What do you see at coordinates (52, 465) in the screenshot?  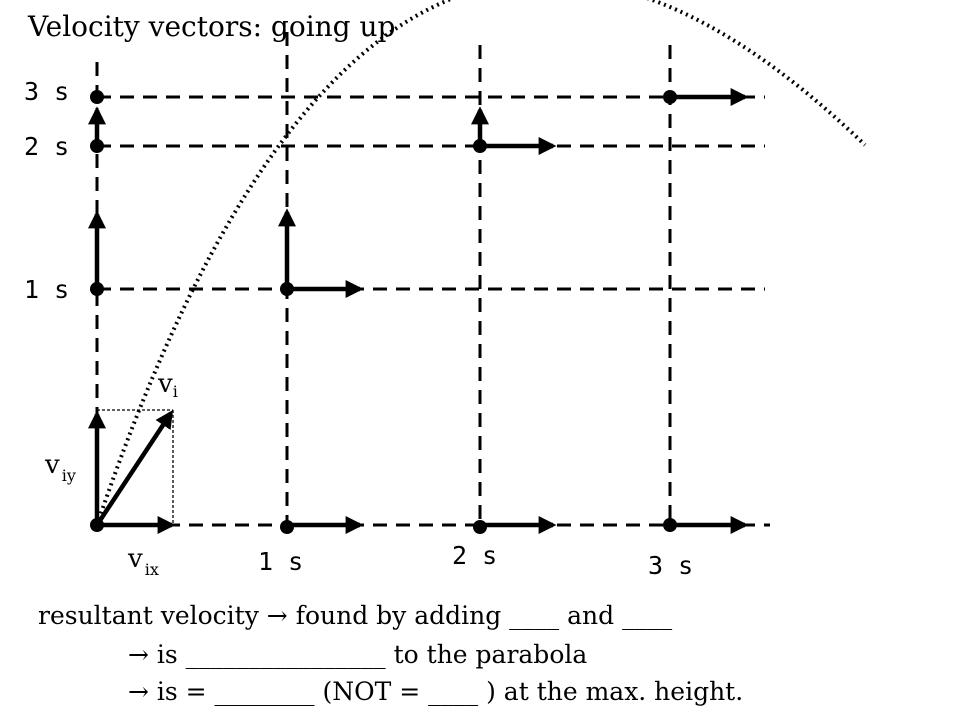 I see `viy-label-base: v` at bounding box center [52, 465].